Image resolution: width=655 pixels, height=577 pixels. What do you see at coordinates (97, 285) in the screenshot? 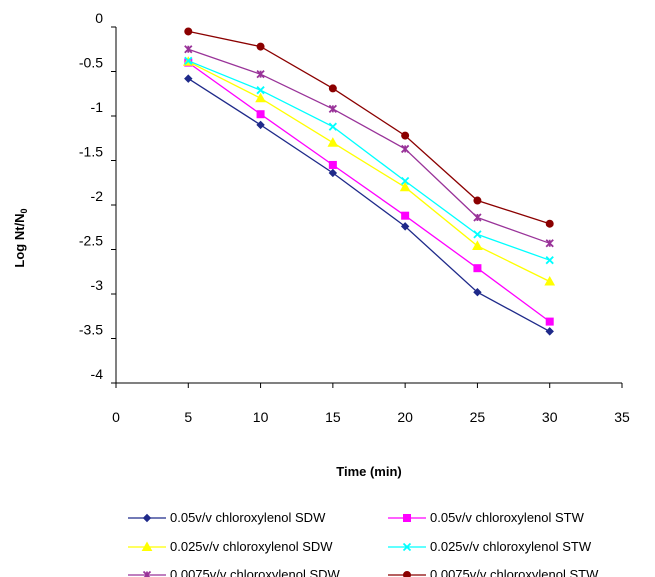
I see `y-tick-label: -3` at bounding box center [97, 285].